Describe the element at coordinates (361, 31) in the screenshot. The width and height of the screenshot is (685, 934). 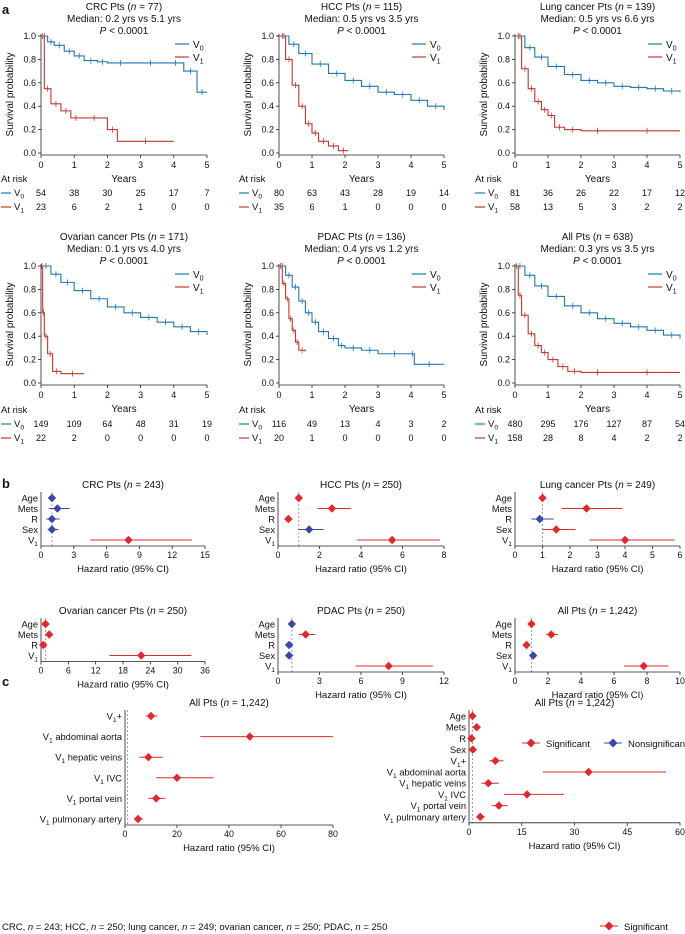
I see `p-value: P < 0.0001` at that location.